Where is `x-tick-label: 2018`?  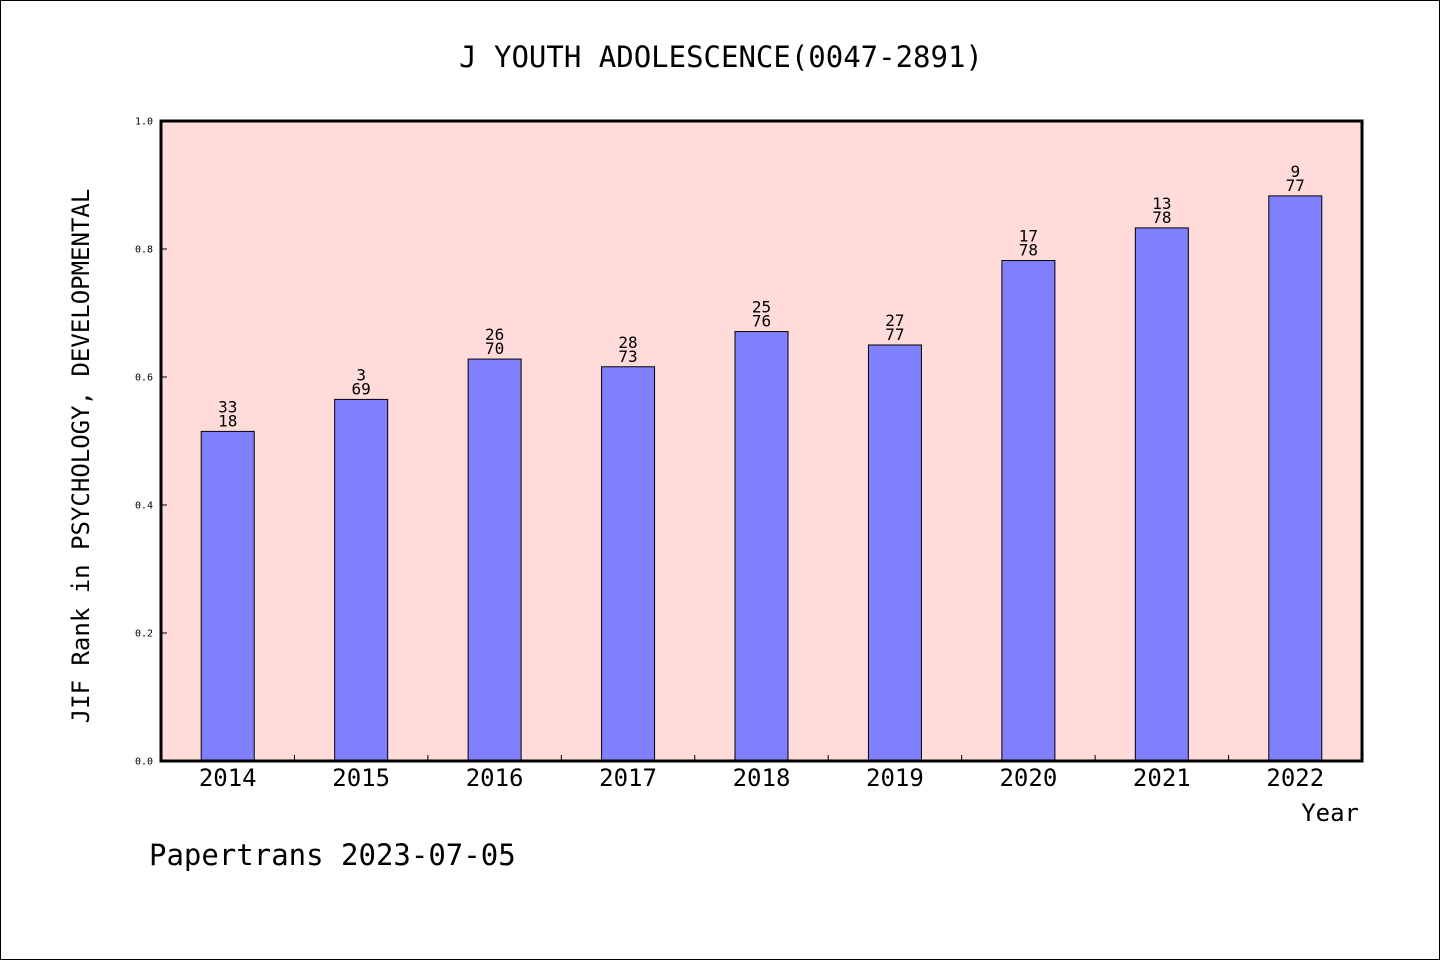 x-tick-label: 2018 is located at coordinates (762, 778).